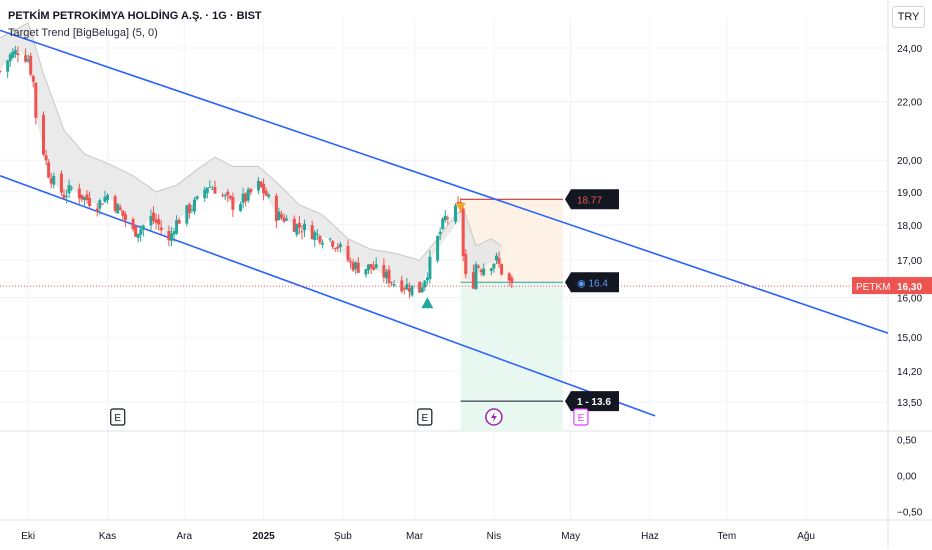 The width and height of the screenshot is (932, 550). What do you see at coordinates (570, 536) in the screenshot?
I see `time-tick-label: May` at bounding box center [570, 536].